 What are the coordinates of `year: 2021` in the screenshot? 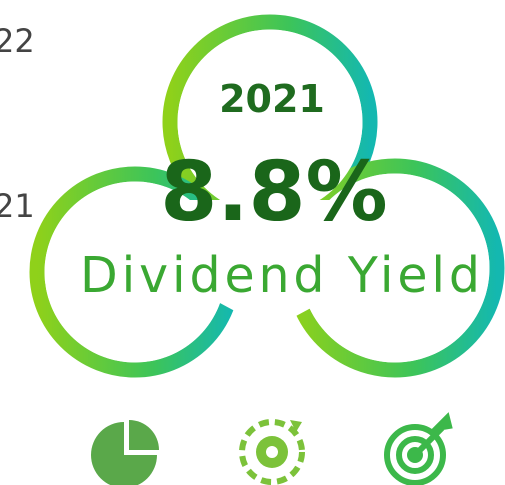 It's located at (272, 99).